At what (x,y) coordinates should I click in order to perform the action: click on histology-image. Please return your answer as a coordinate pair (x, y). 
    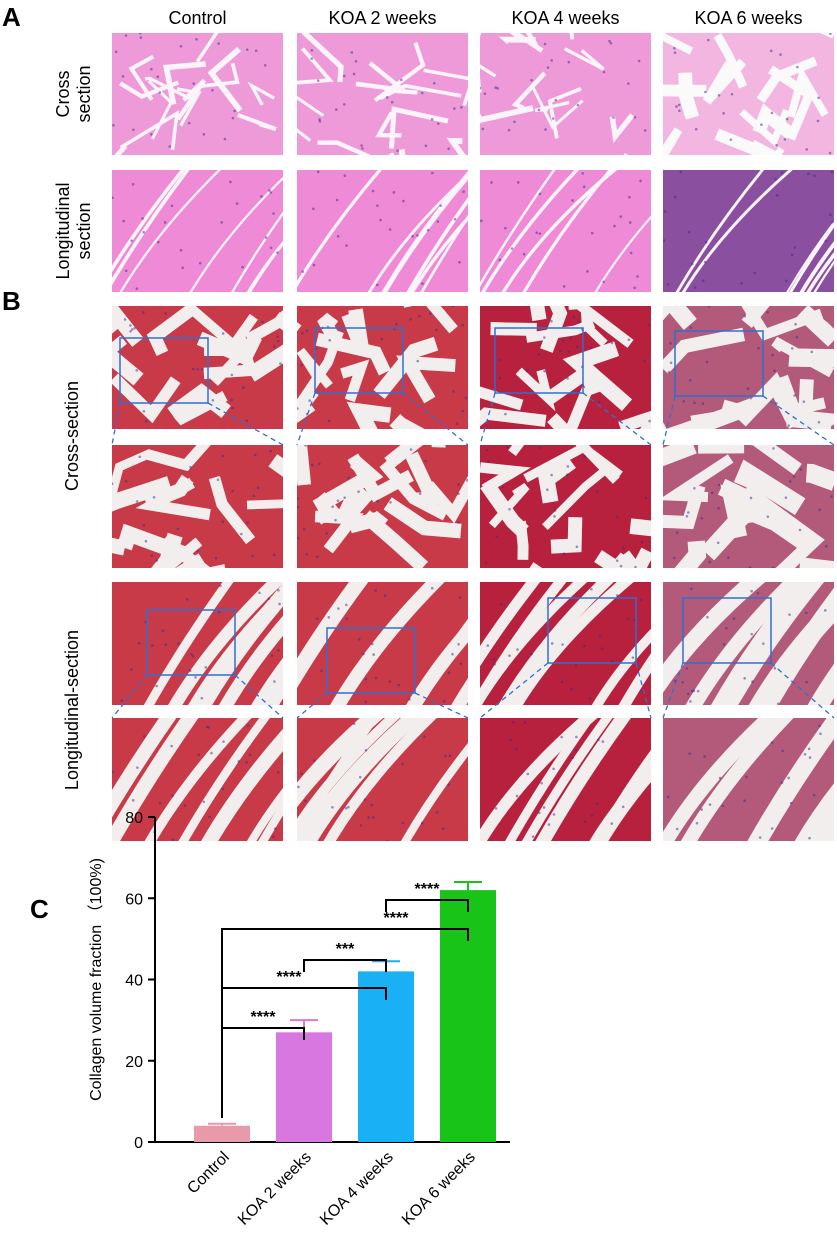
    Looking at the image, I should click on (382, 367).